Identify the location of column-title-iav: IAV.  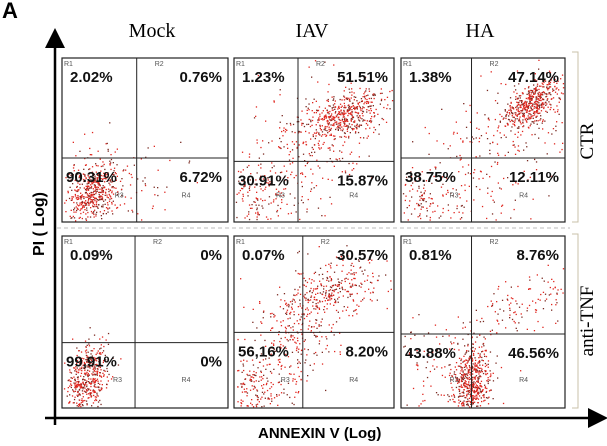
(312, 31).